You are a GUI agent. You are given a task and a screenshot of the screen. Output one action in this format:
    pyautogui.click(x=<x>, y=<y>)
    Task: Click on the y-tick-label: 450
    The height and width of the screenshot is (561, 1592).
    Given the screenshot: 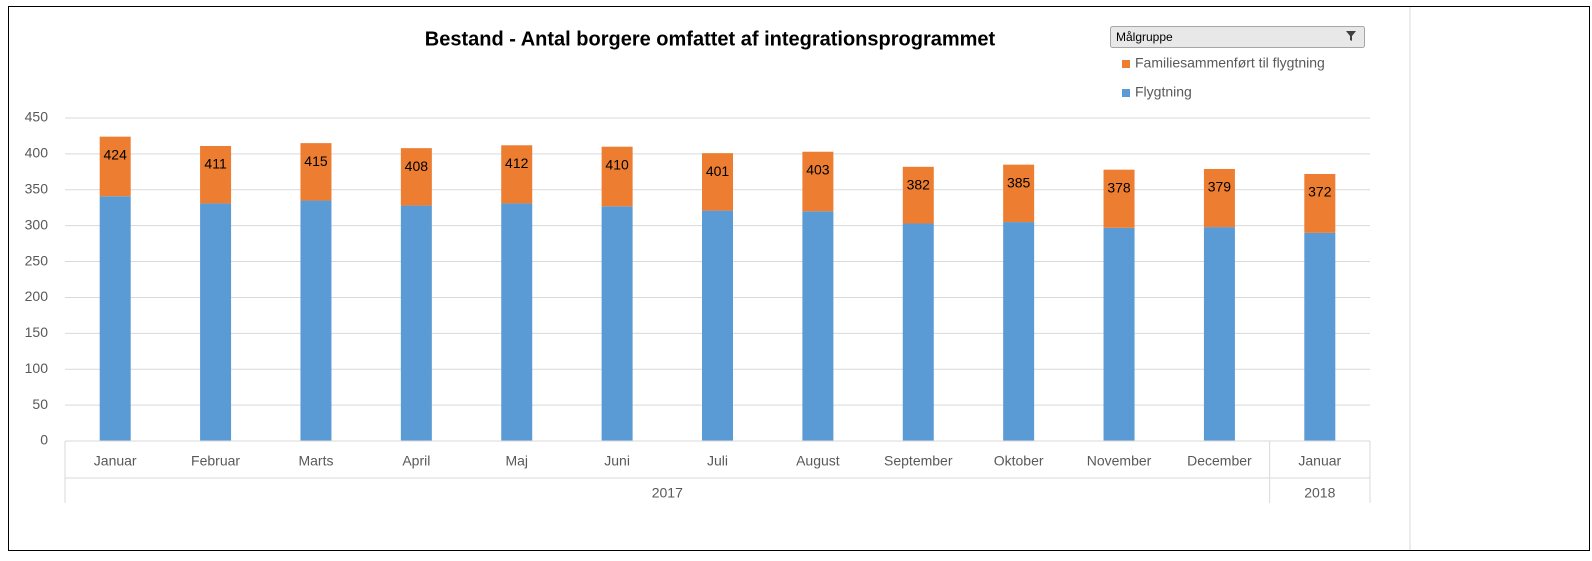 What is the action you would take?
    pyautogui.click(x=37, y=117)
    